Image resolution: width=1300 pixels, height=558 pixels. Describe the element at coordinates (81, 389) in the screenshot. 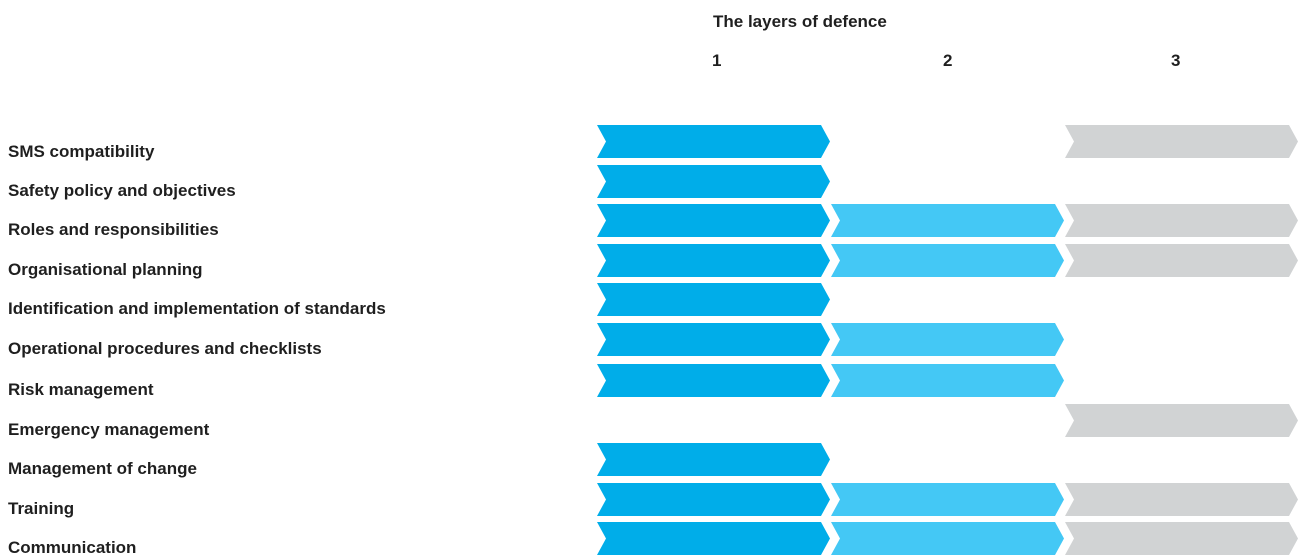

I see `row-label-risk-management: Risk management` at that location.